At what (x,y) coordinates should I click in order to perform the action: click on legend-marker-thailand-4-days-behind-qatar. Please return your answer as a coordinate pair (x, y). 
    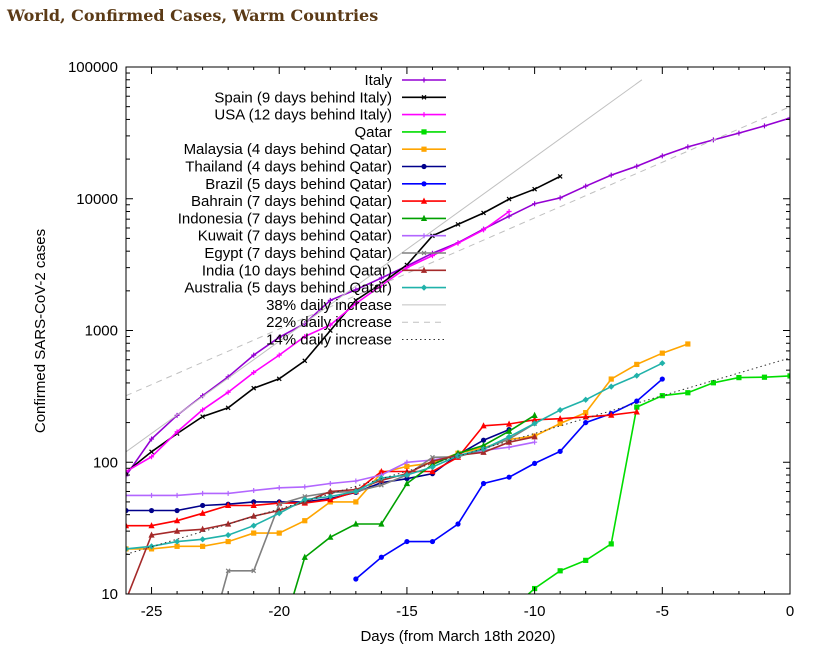
    Looking at the image, I should click on (424, 166).